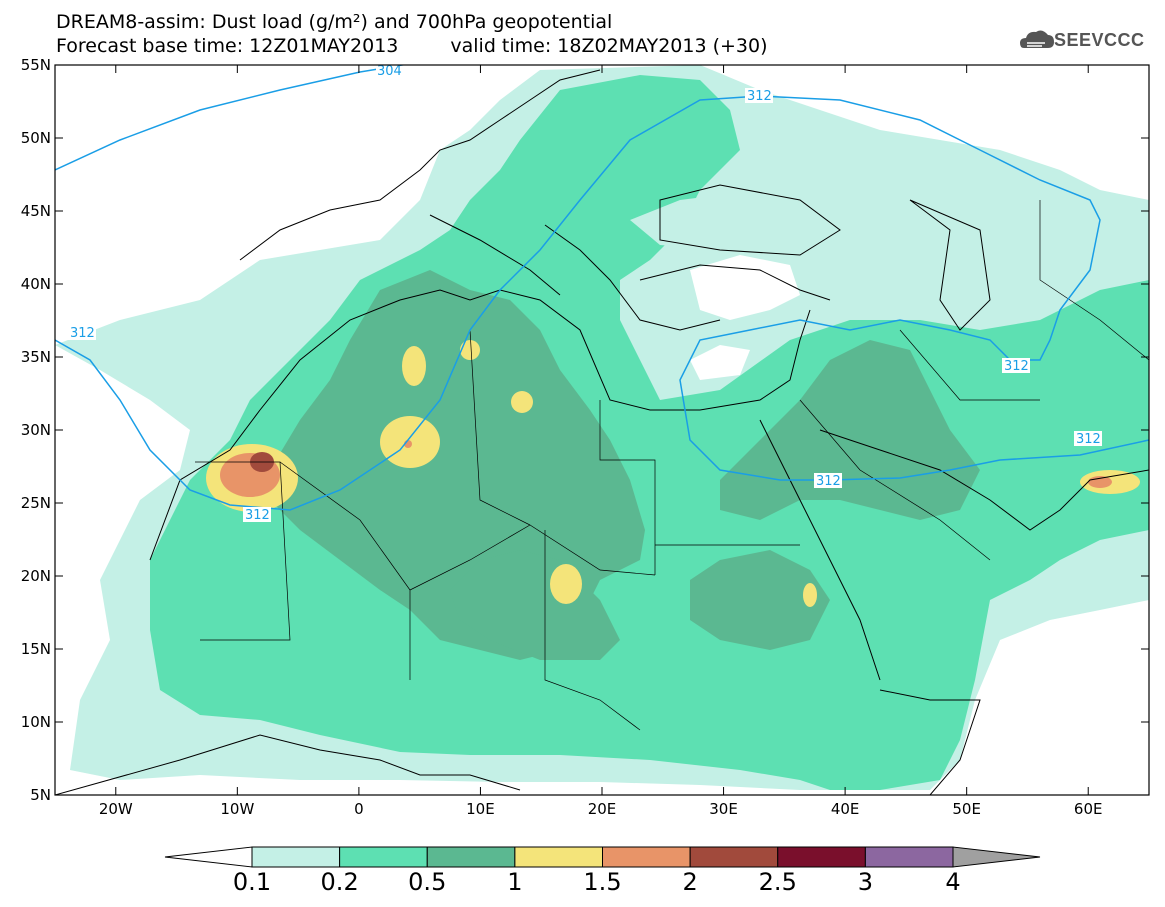 Image resolution: width=1165 pixels, height=907 pixels. I want to click on dust-high-tunisia, so click(470, 350).